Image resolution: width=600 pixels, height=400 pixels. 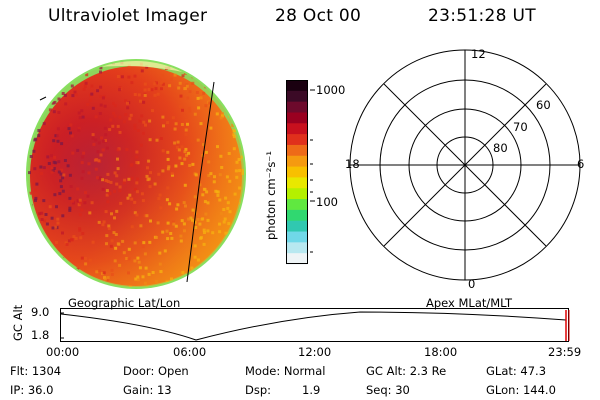 What do you see at coordinates (516, 371) in the screenshot?
I see `glat-value: GLat: 47.3` at bounding box center [516, 371].